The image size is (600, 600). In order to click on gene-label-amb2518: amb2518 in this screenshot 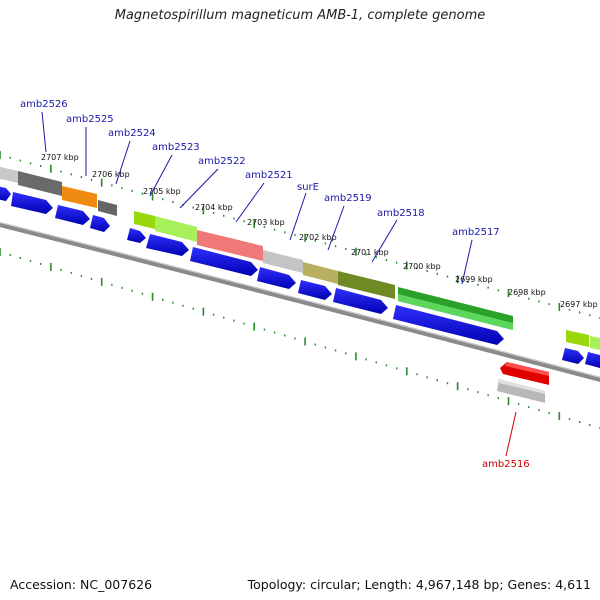, I will do `click(401, 213)`.